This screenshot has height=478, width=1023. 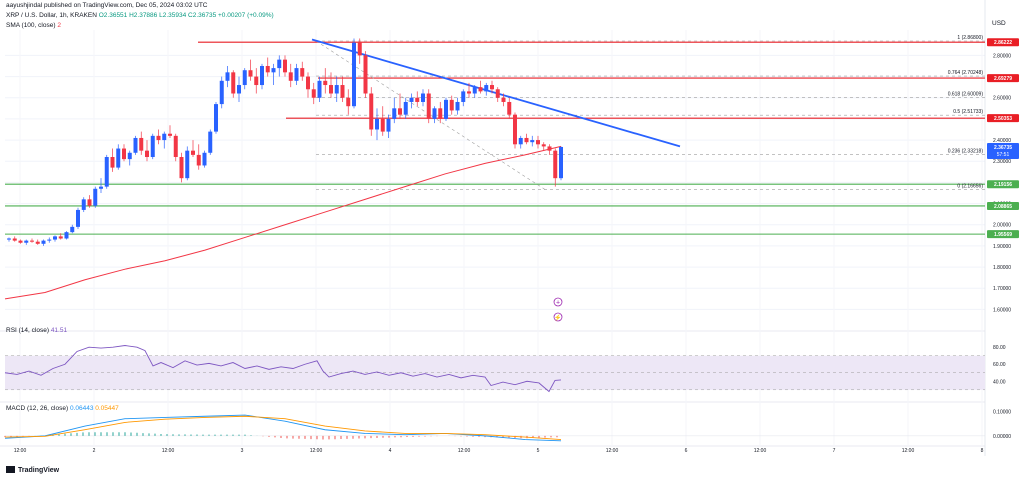 I want to click on time-tick-label: 4, so click(x=390, y=451).